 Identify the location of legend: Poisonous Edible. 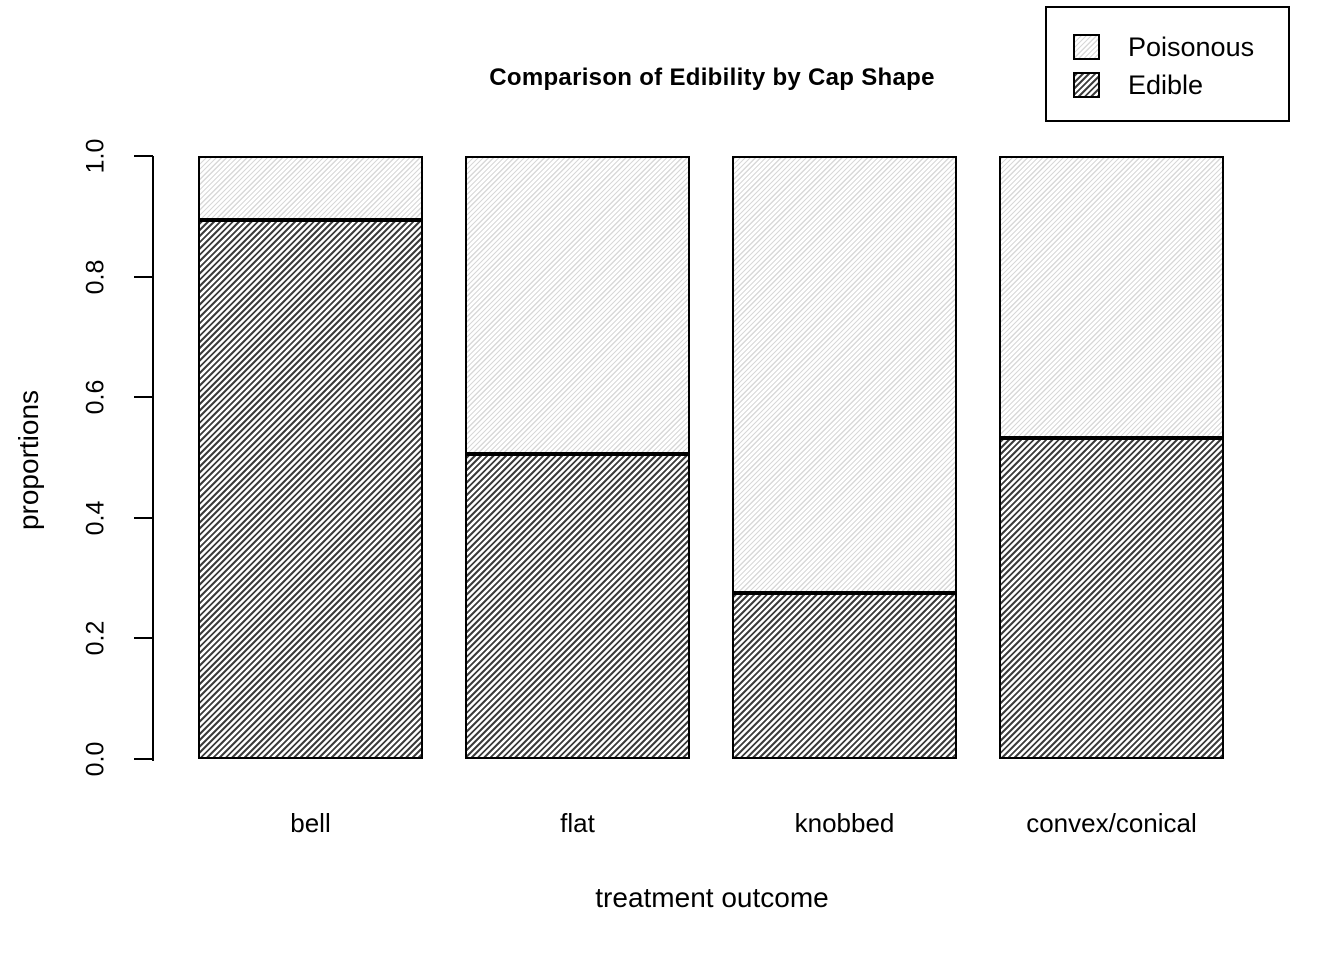
(1167, 64).